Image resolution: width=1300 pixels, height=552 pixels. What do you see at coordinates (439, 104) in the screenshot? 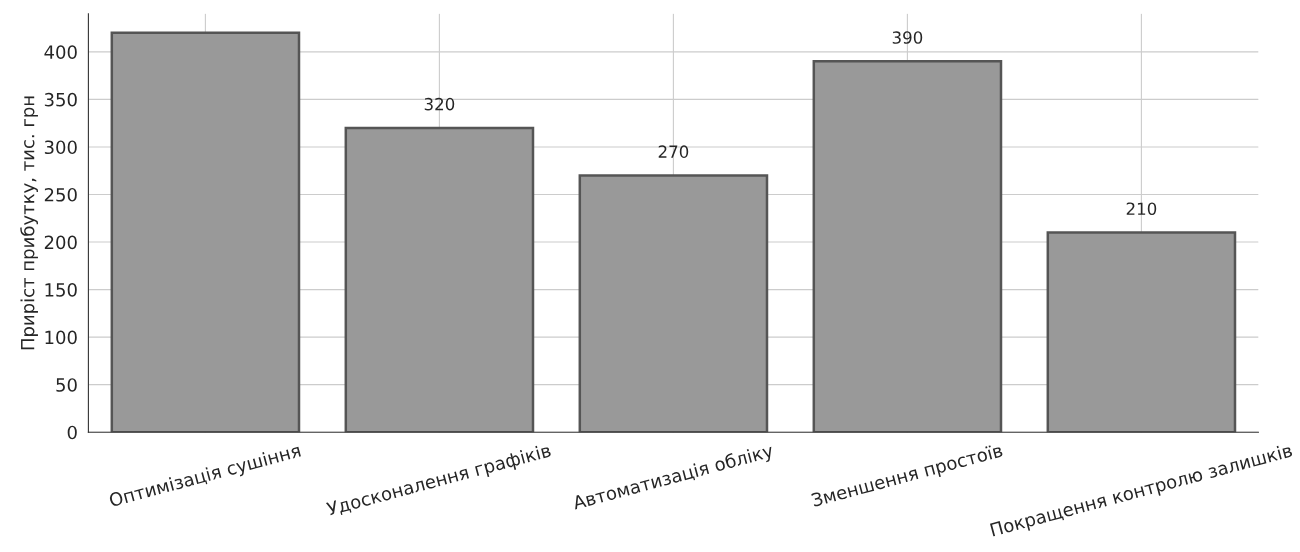
I see `data-label: 320` at bounding box center [439, 104].